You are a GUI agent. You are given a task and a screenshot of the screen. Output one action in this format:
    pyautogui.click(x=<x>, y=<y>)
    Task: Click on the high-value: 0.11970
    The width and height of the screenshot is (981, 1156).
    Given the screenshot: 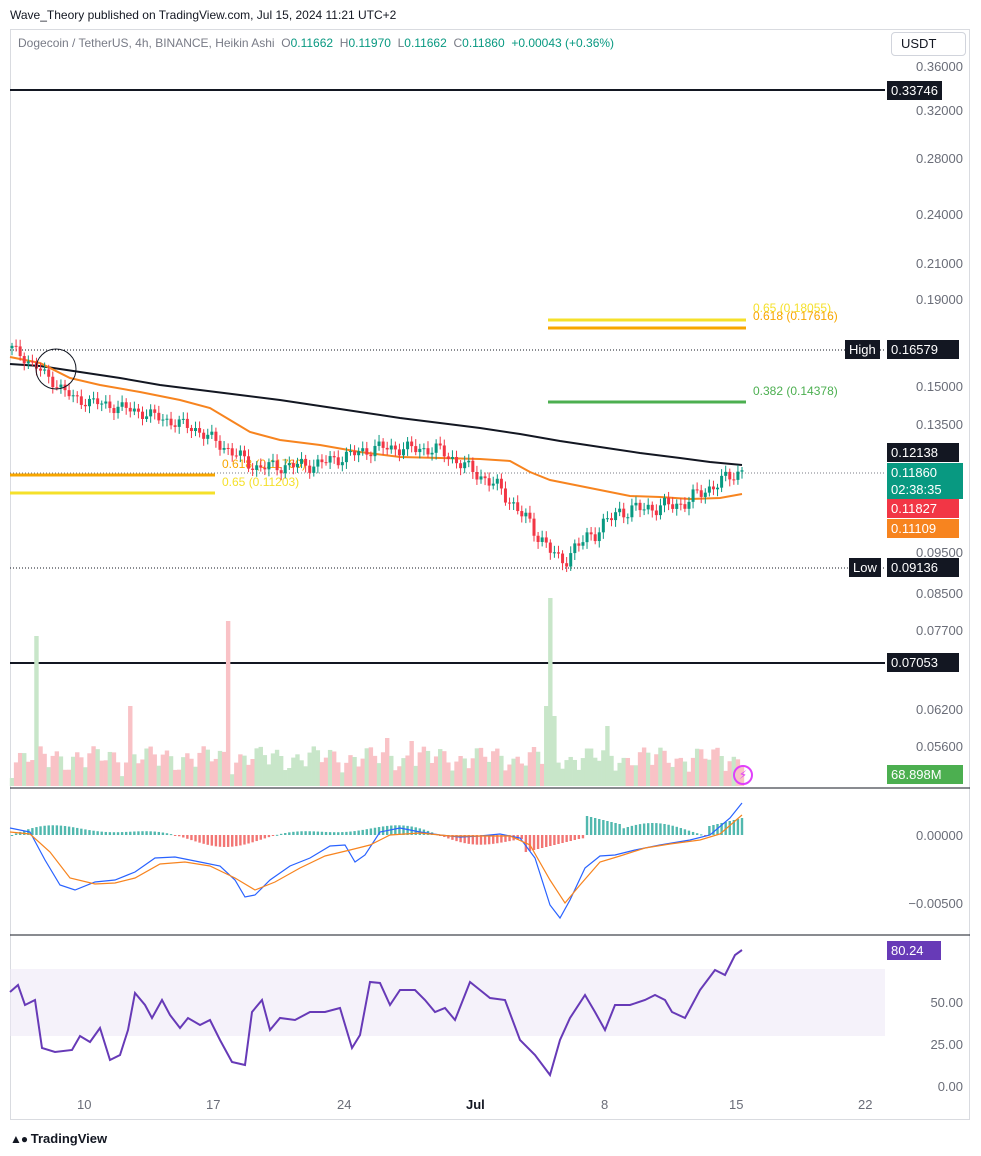 What is the action you would take?
    pyautogui.click(x=369, y=43)
    